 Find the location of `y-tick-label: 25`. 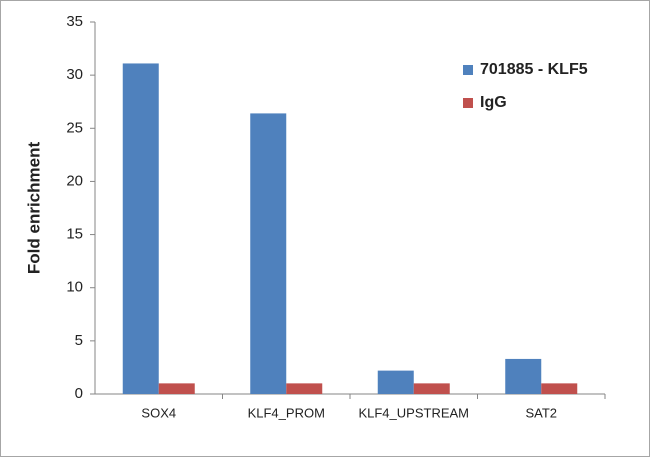

y-tick-label: 25 is located at coordinates (74, 127).